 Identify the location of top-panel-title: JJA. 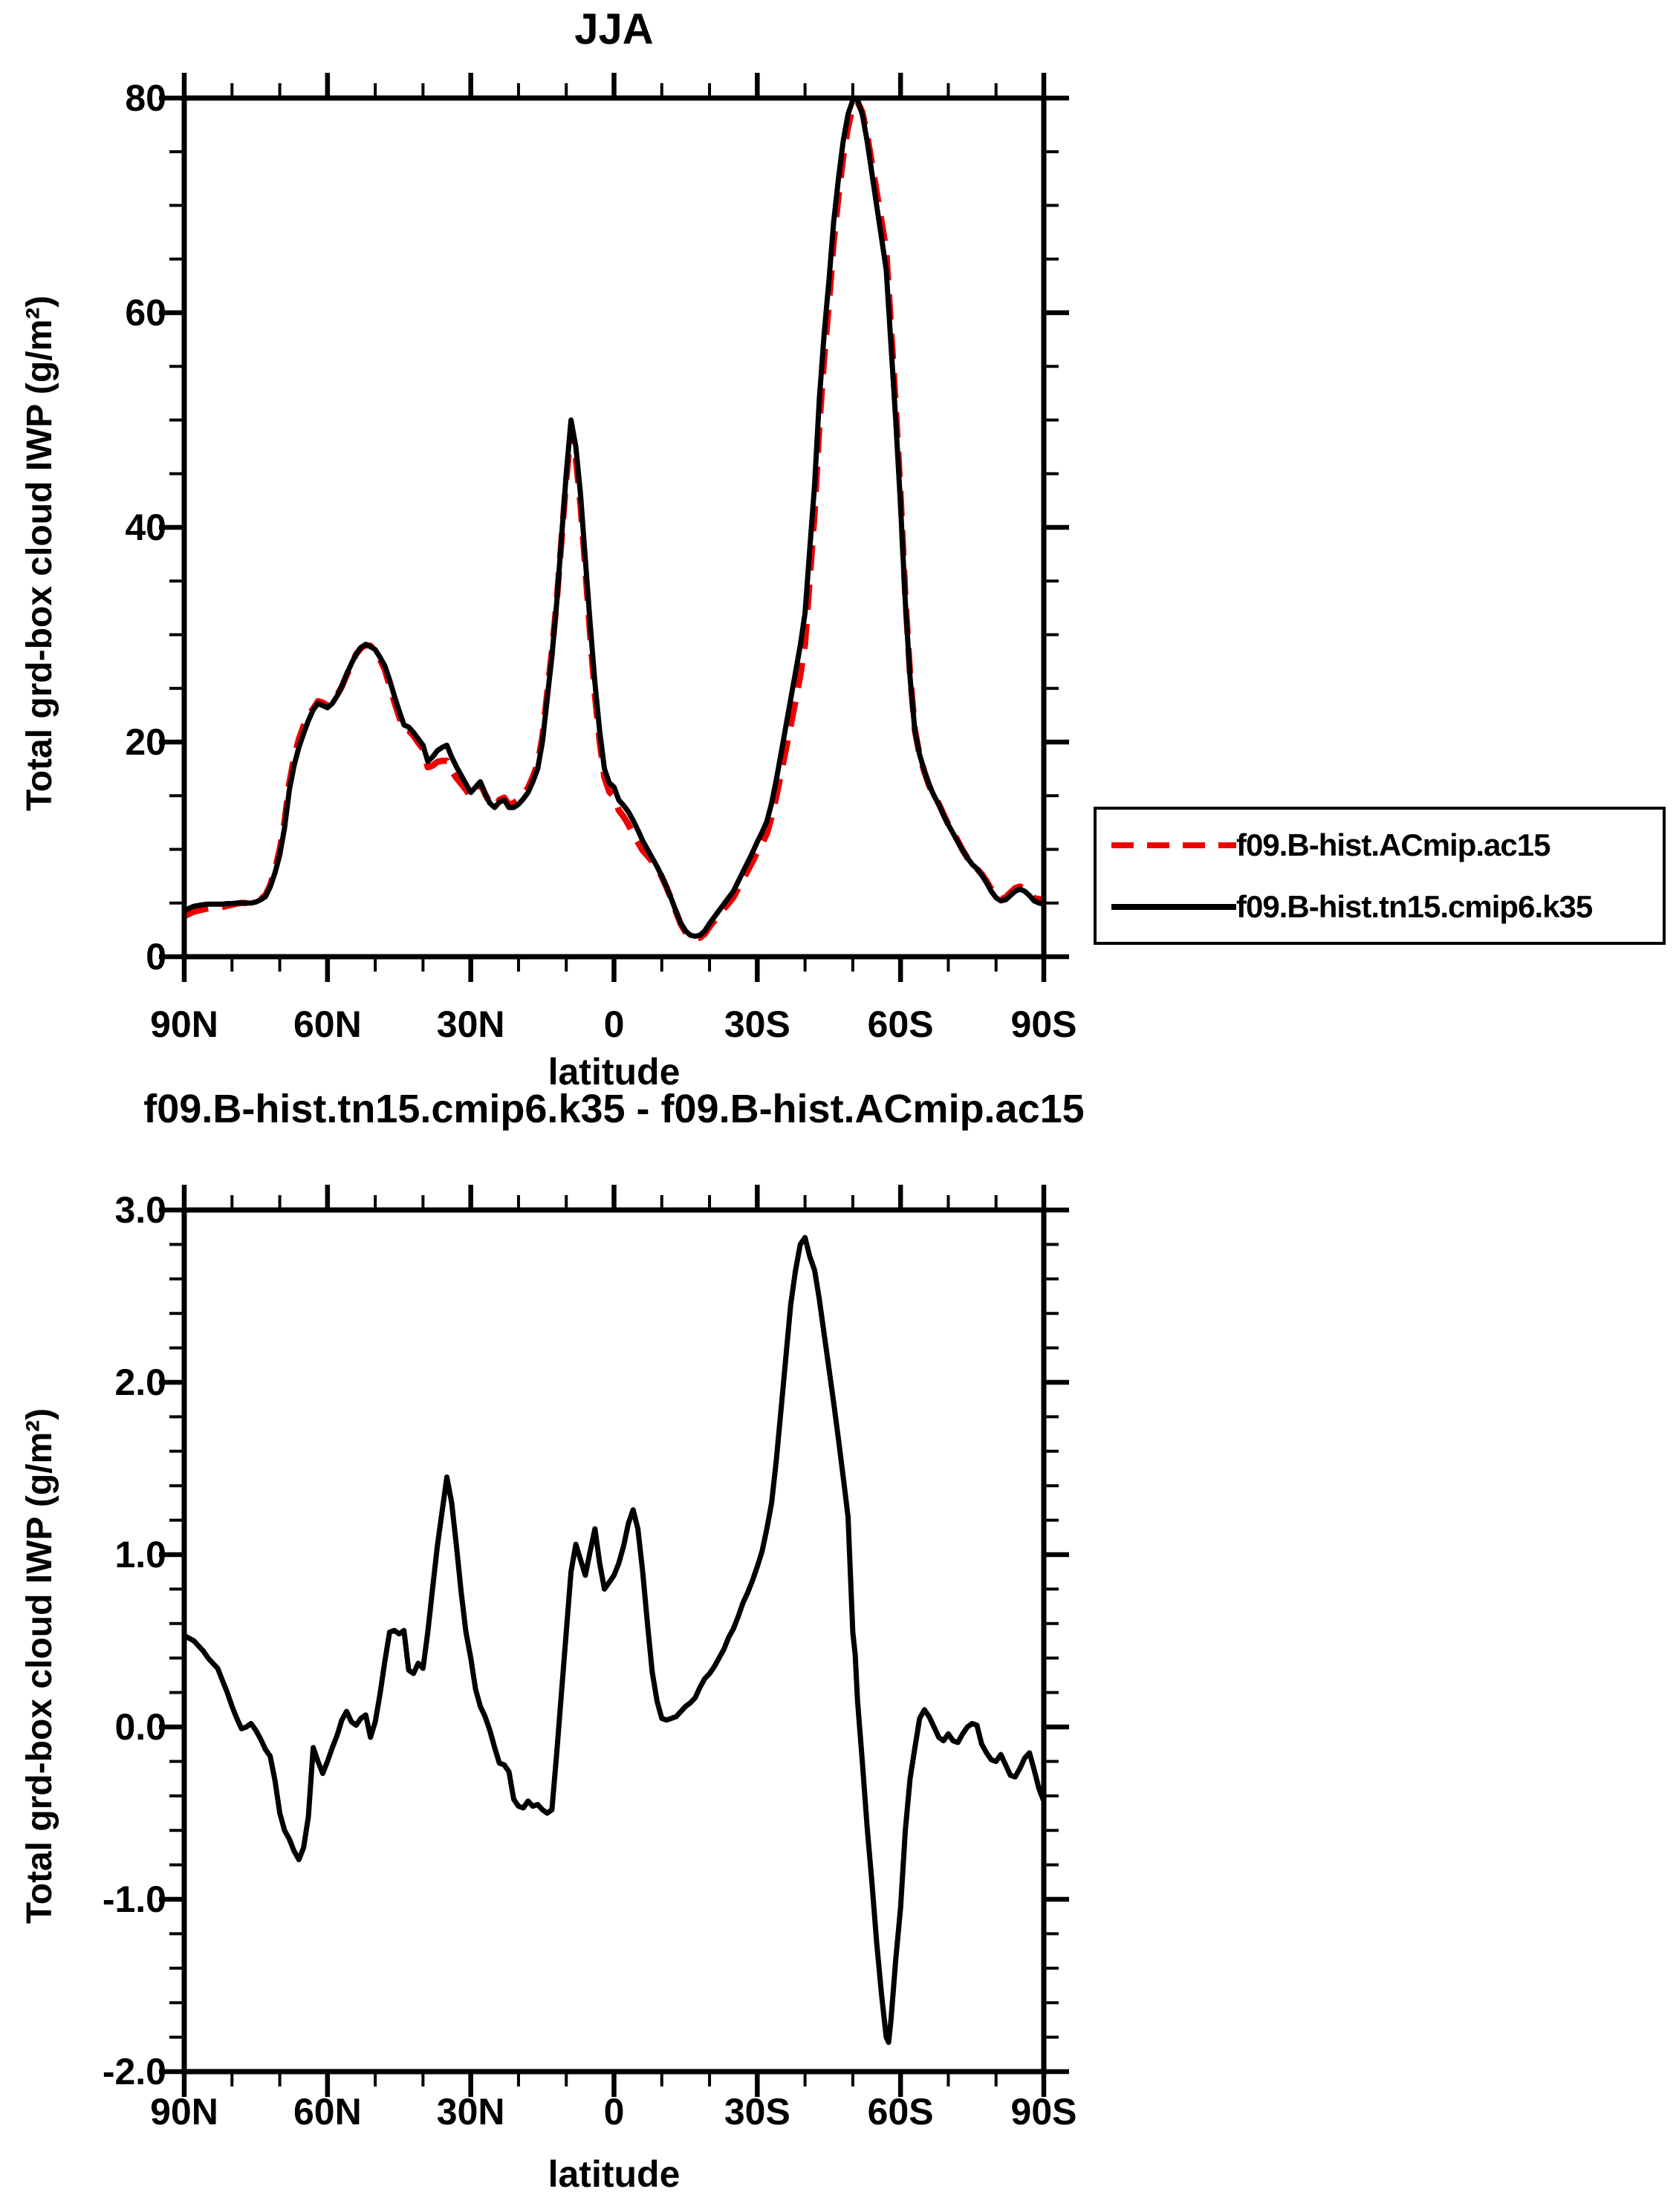
(614, 29).